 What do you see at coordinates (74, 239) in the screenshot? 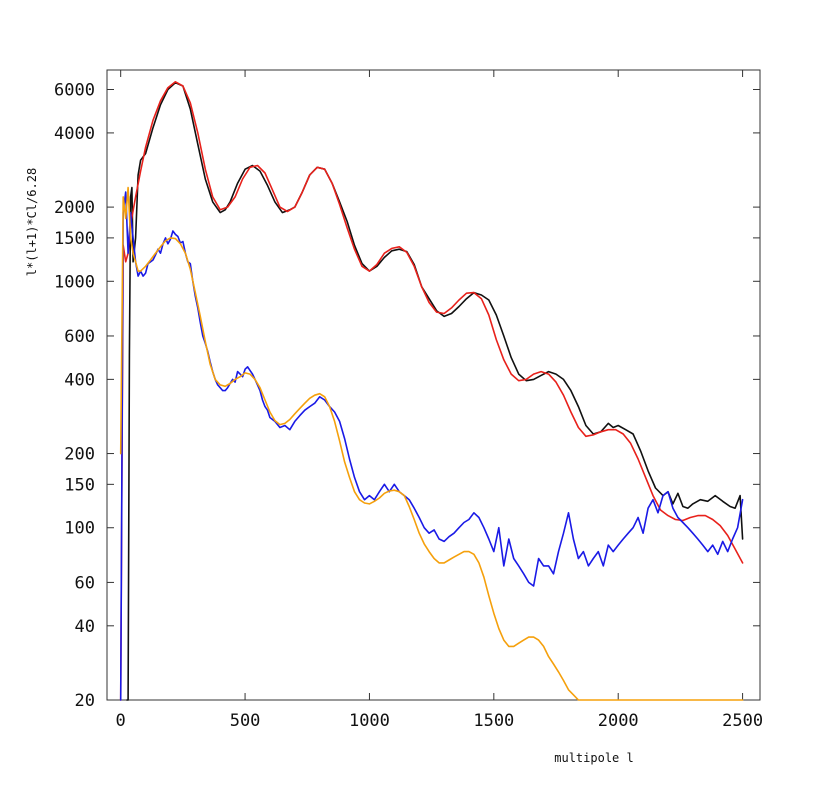
I see `y-tick-label: 1500` at bounding box center [74, 239].